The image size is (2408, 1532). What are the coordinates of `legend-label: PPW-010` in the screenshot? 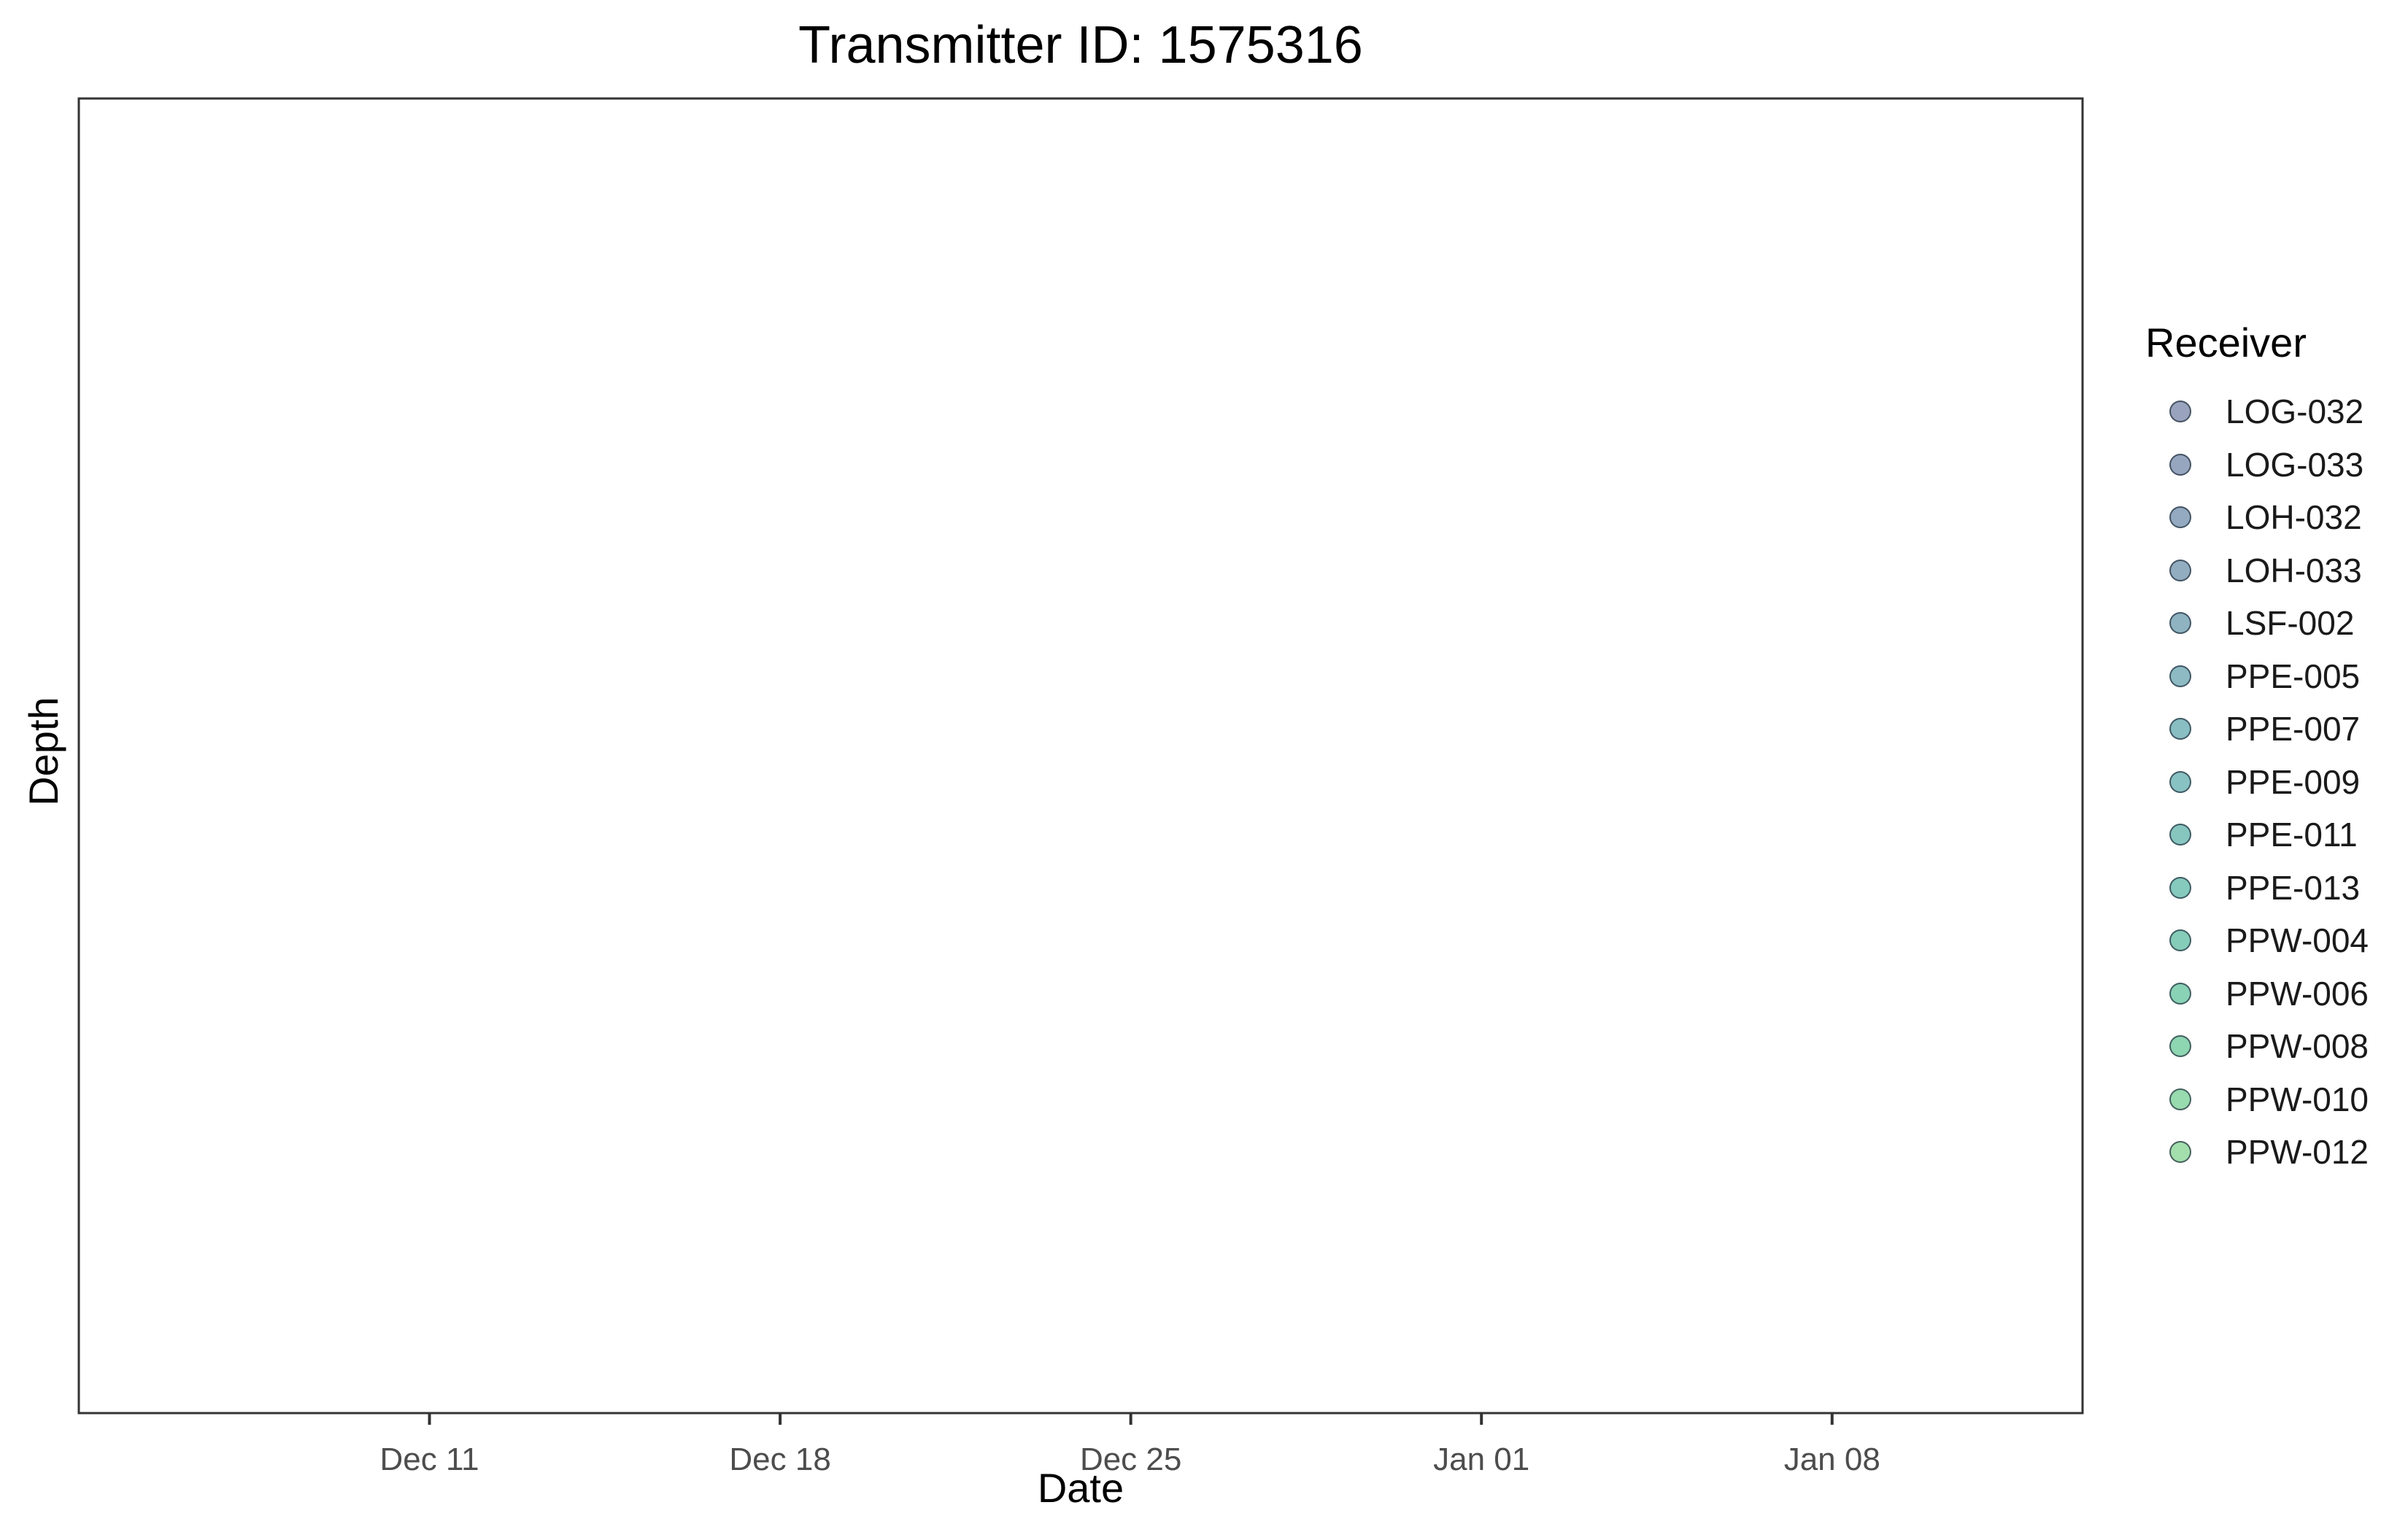 It's located at (2297, 1099).